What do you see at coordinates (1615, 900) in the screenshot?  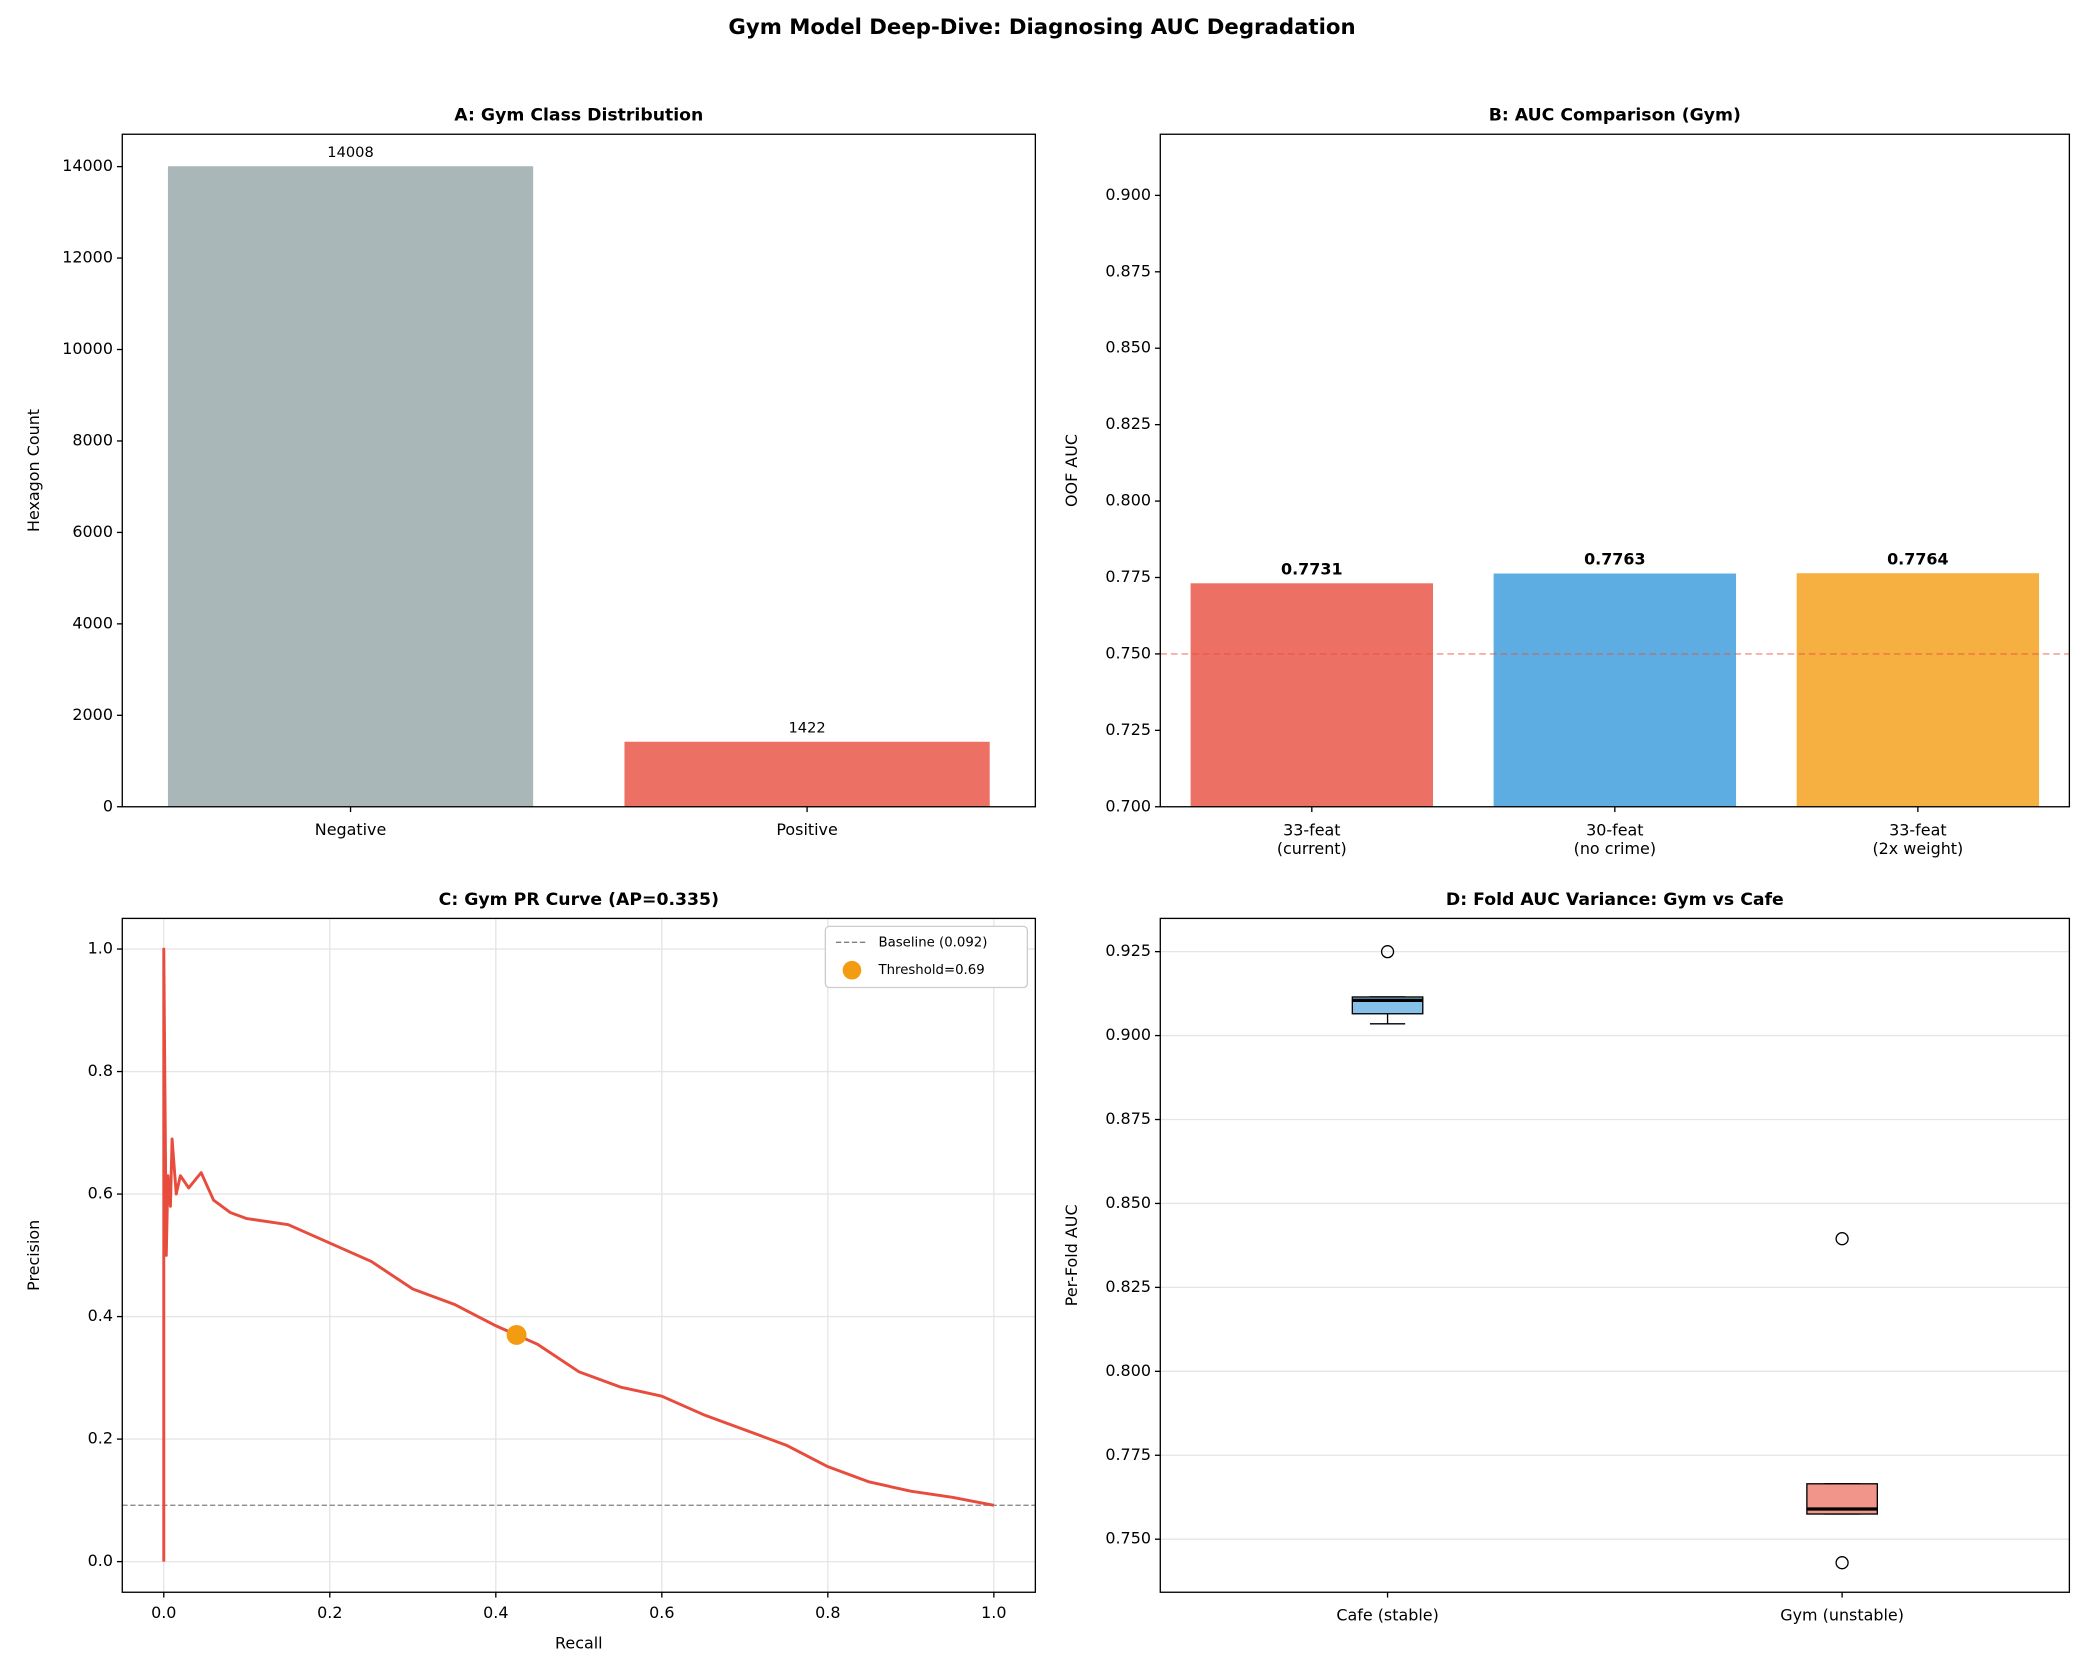 I see `panel-title: D: Fold AUC Variance: Gym vs Cafe` at bounding box center [1615, 900].